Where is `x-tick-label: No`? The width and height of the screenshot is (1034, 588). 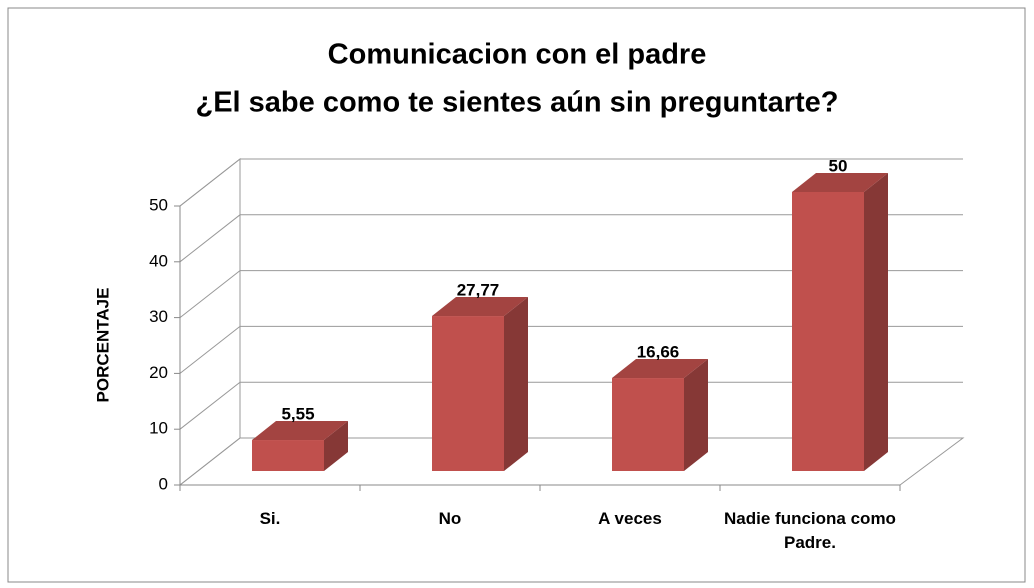 x-tick-label: No is located at coordinates (450, 518).